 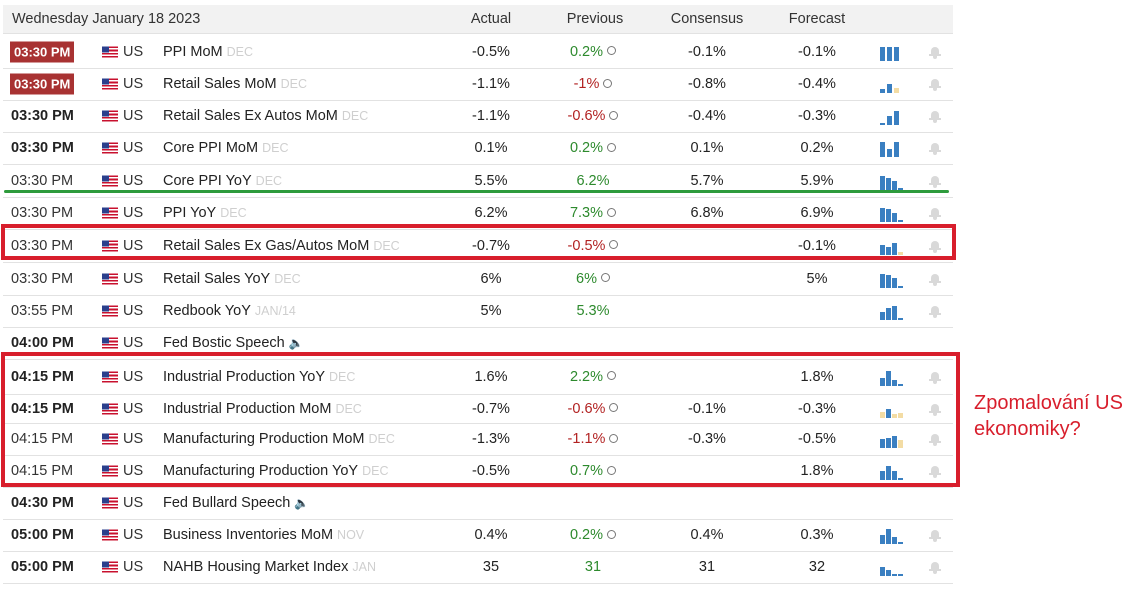 I want to click on event-title: Industrial Production YoY, so click(x=244, y=376).